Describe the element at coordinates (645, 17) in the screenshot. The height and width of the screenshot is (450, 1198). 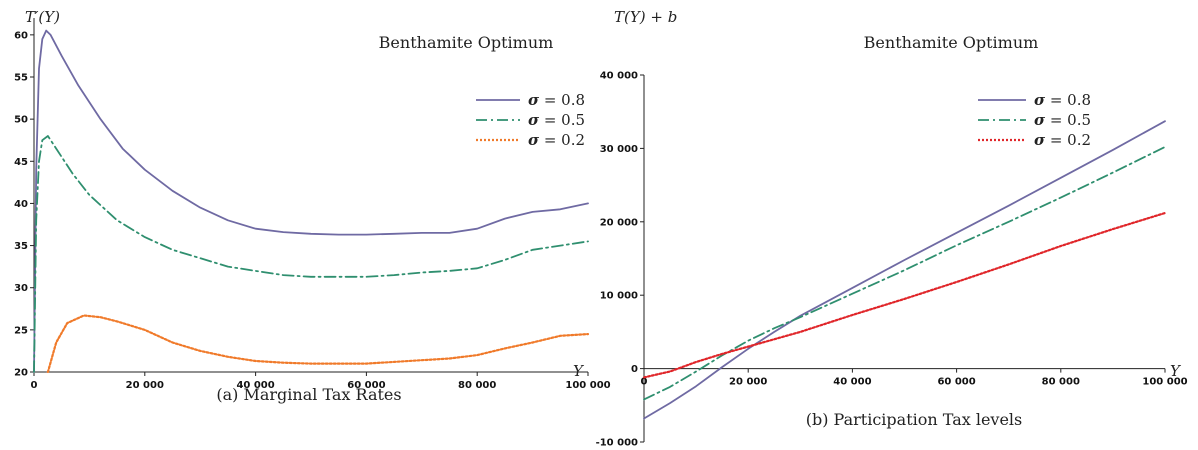
I see `y-axis-label: T(Y) + b` at that location.